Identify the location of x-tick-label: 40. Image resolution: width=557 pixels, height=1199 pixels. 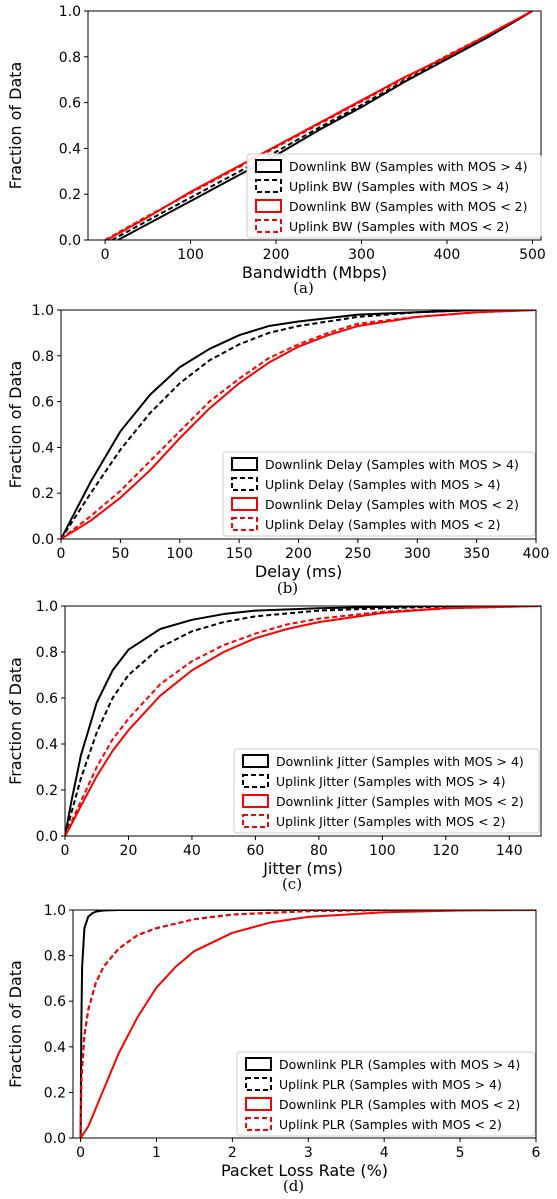
(192, 851).